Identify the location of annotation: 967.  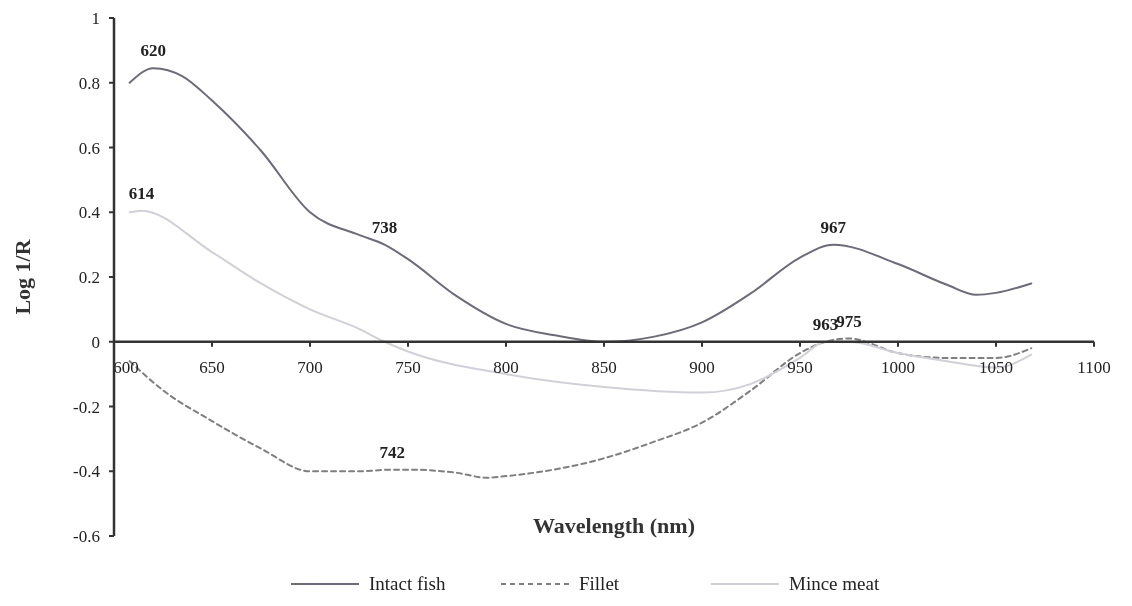
(833, 227).